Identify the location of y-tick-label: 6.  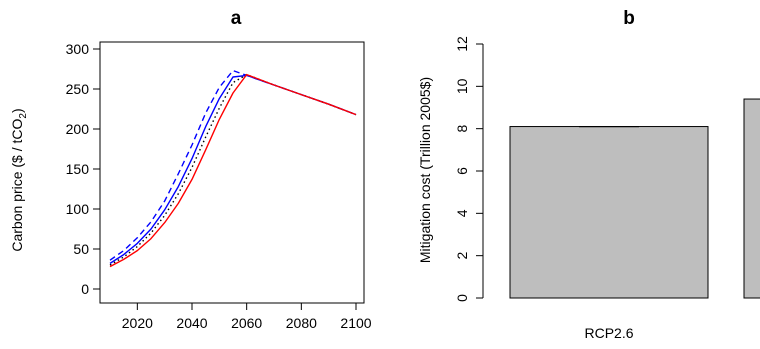
(462, 171).